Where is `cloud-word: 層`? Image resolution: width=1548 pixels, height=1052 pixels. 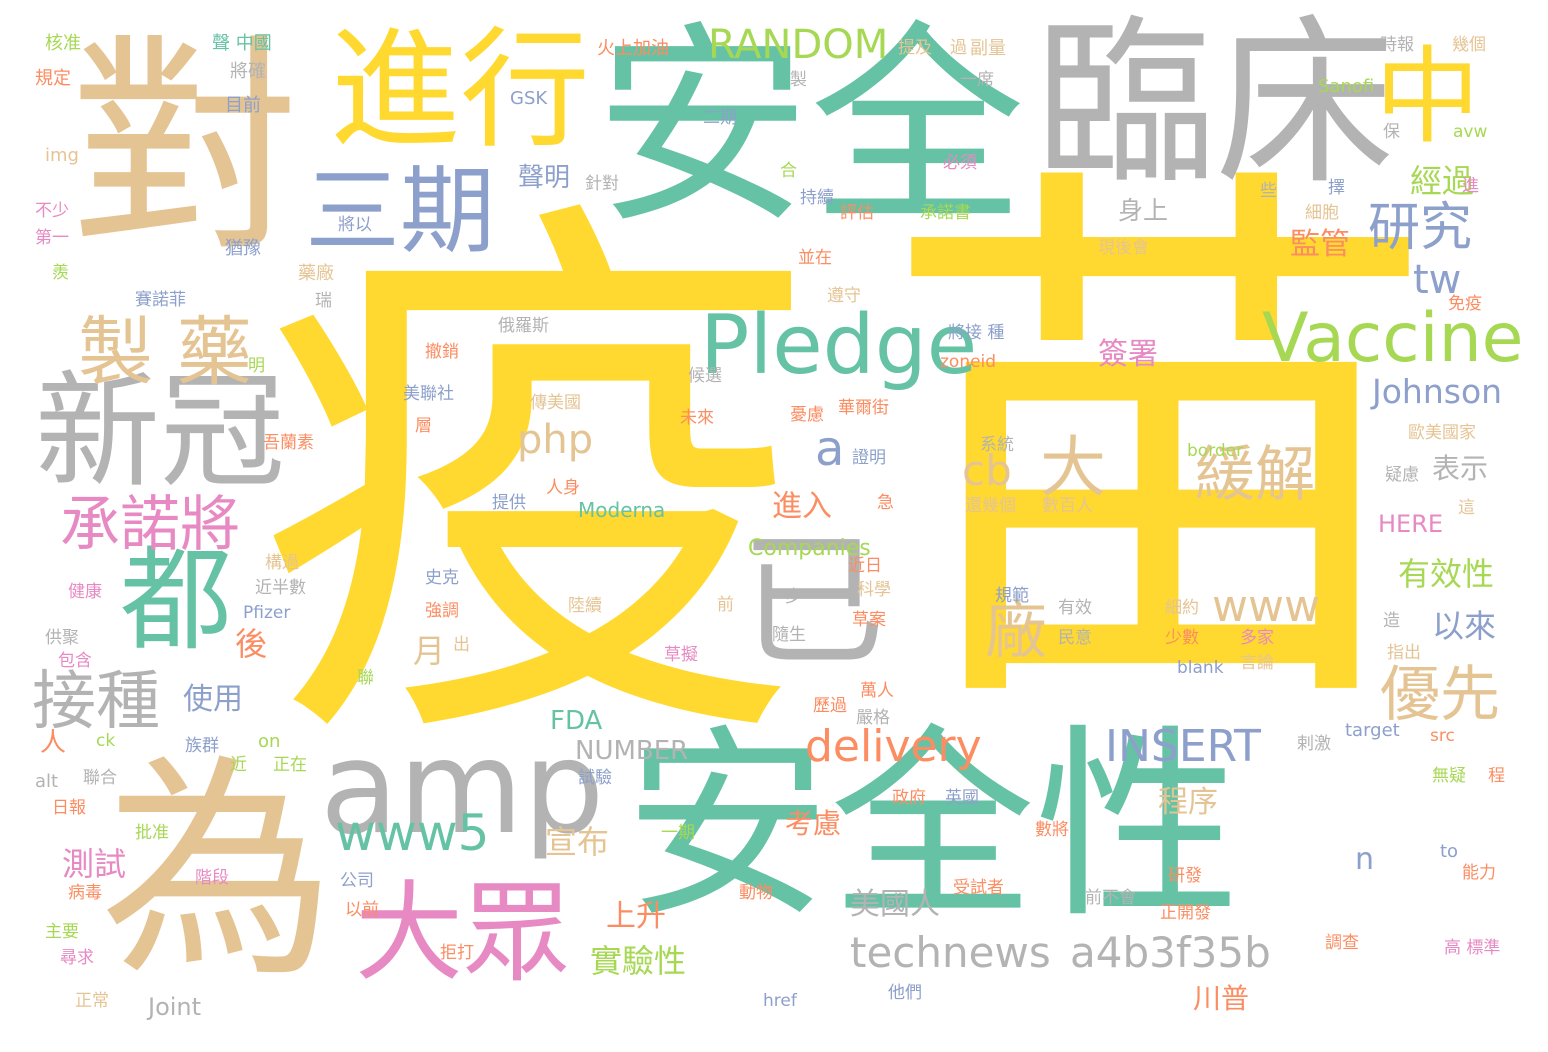 cloud-word: 層 is located at coordinates (423, 426).